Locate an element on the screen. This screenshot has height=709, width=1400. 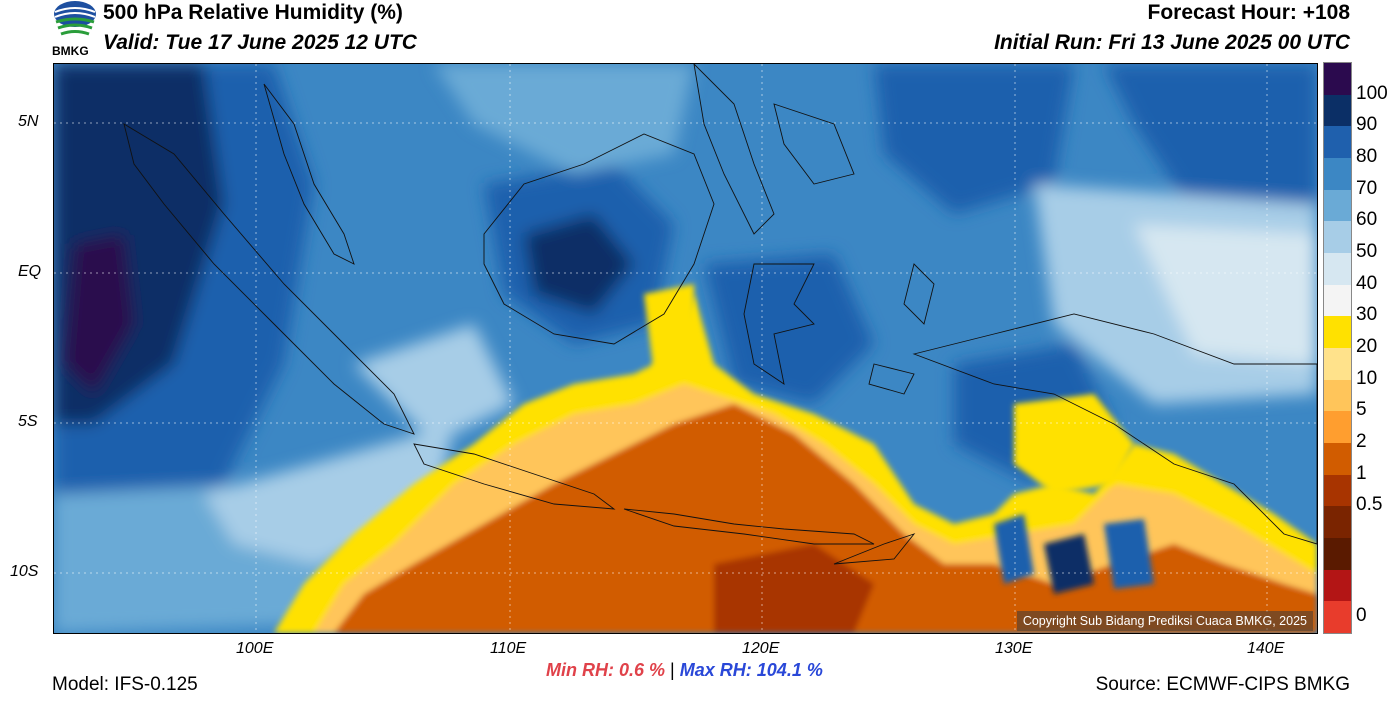
colorbar-label: 10 is located at coordinates (1367, 378).